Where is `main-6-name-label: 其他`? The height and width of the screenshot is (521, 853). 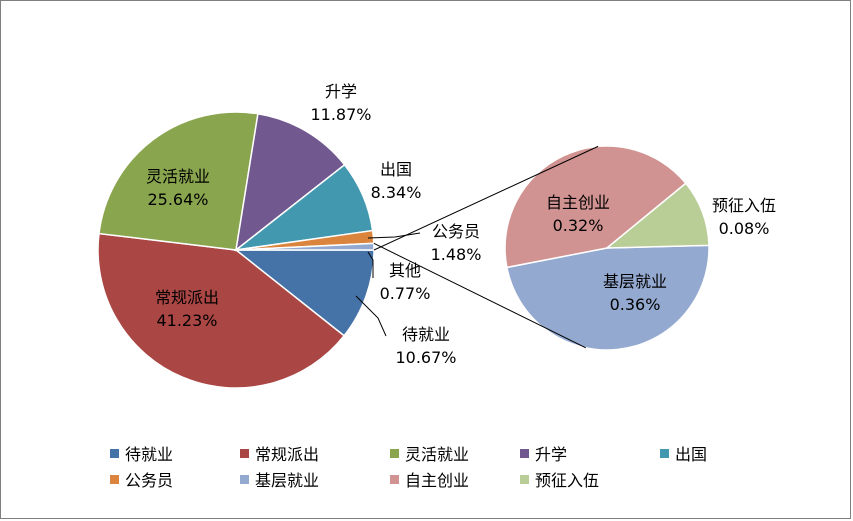 main-6-name-label: 其他 is located at coordinates (405, 270).